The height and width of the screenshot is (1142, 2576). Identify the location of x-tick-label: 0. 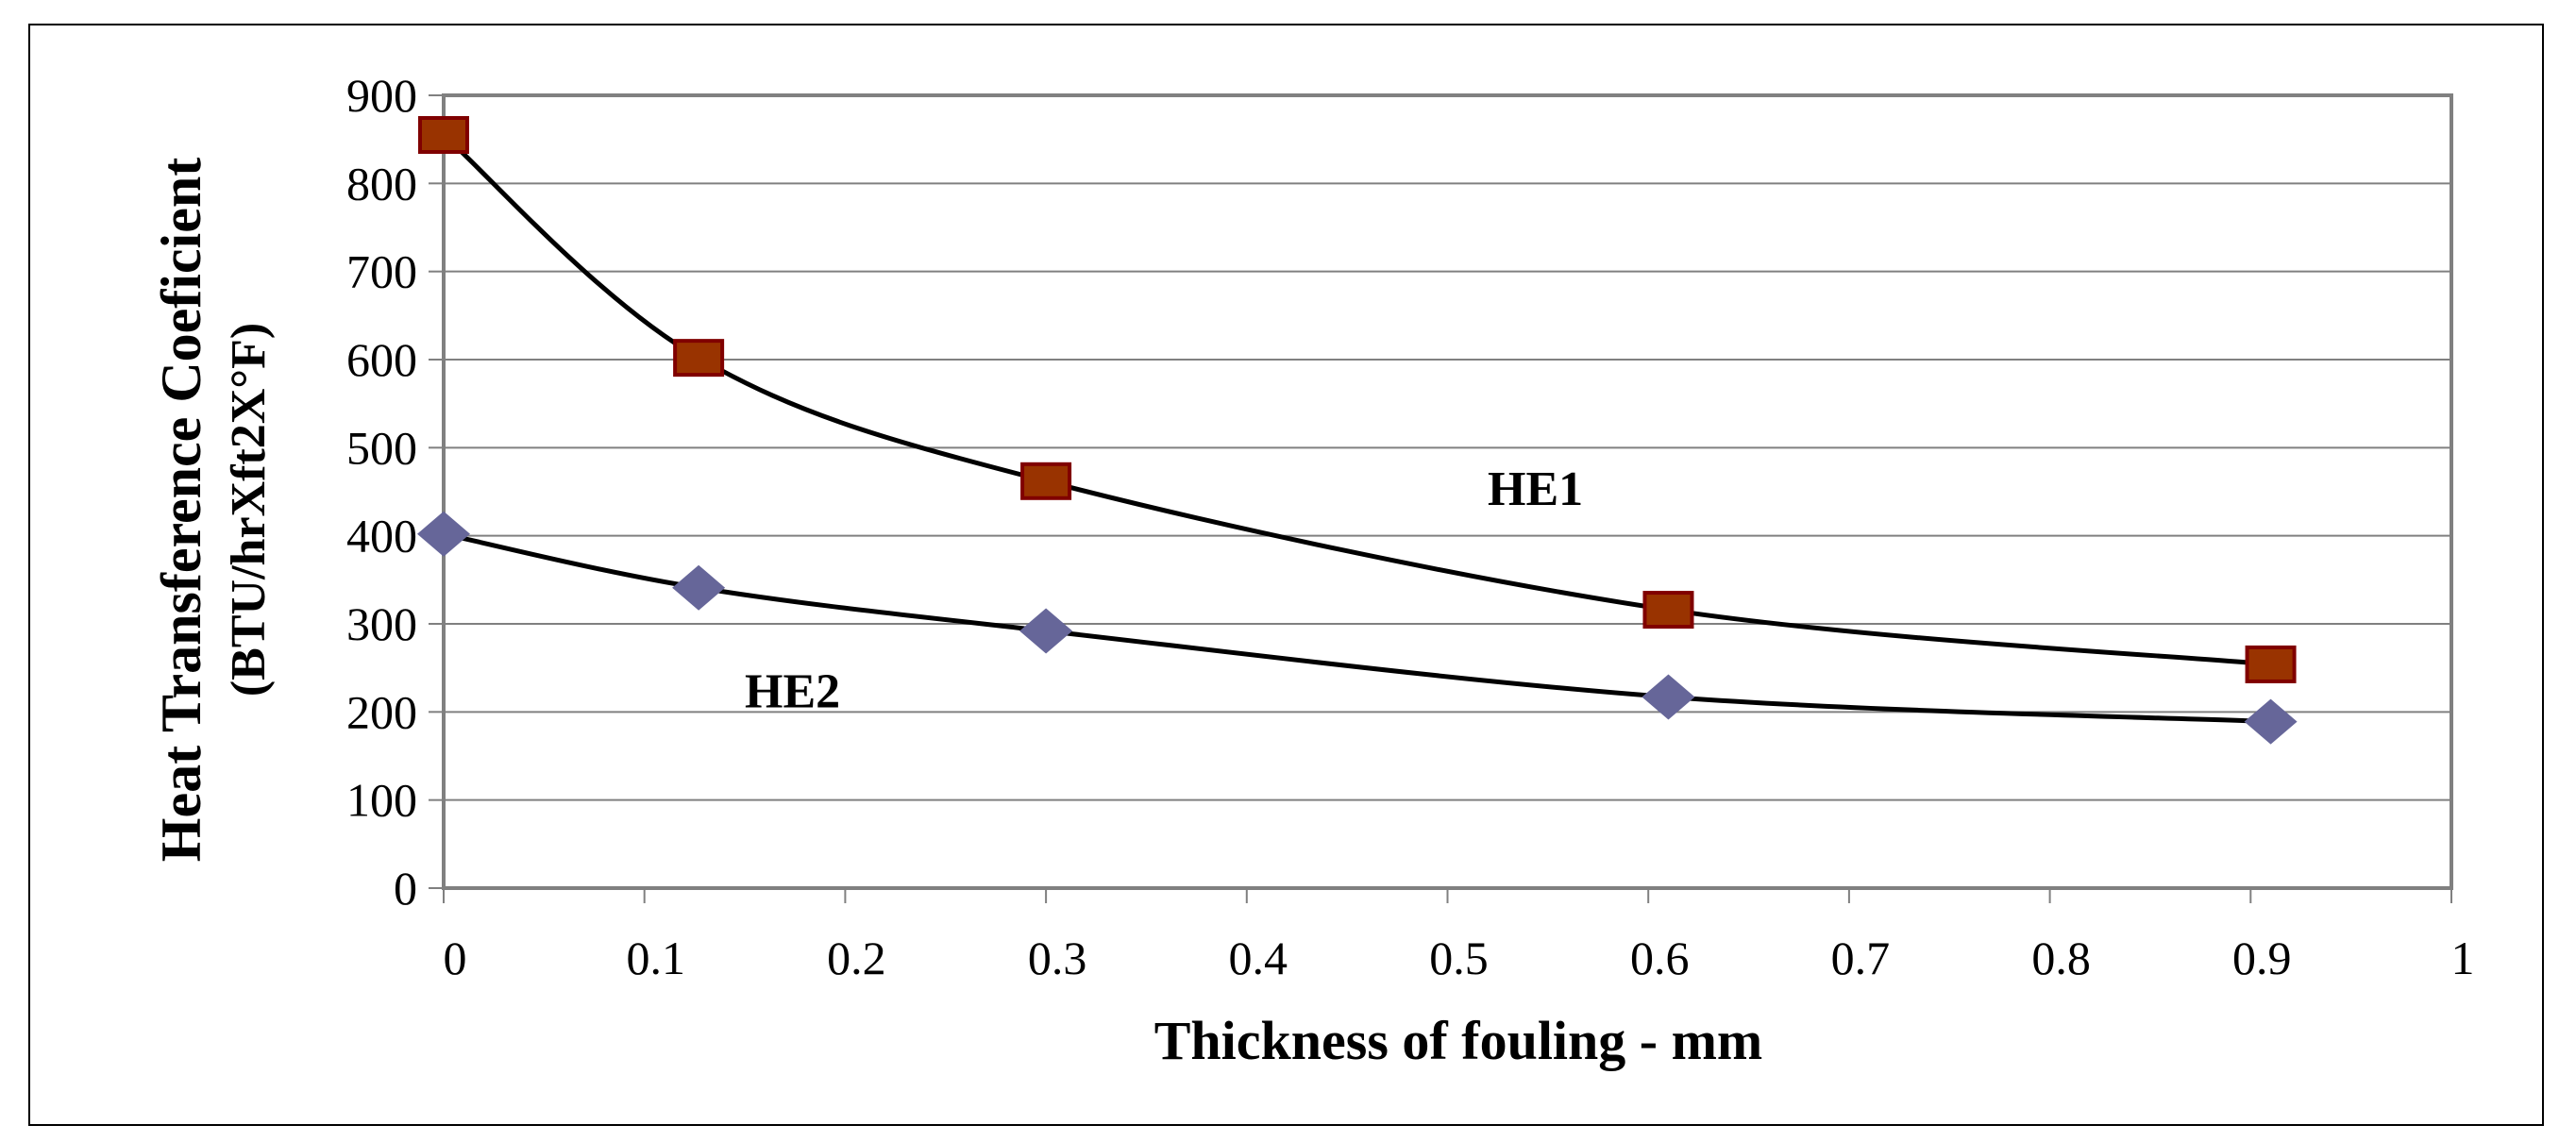
(455, 958).